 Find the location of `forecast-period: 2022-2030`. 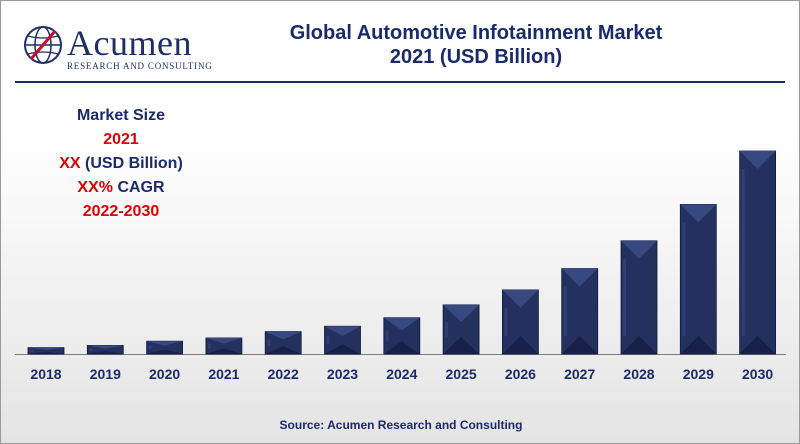

forecast-period: 2022-2030 is located at coordinates (121, 211).